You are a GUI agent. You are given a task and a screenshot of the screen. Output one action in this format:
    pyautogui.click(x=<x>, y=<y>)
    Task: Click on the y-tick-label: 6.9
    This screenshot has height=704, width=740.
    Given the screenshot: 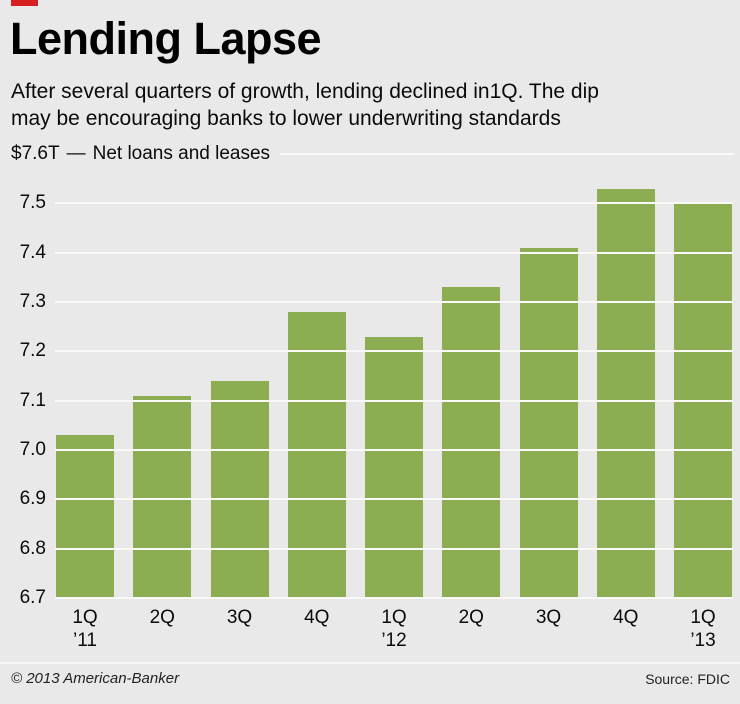 What is the action you would take?
    pyautogui.click(x=32, y=499)
    